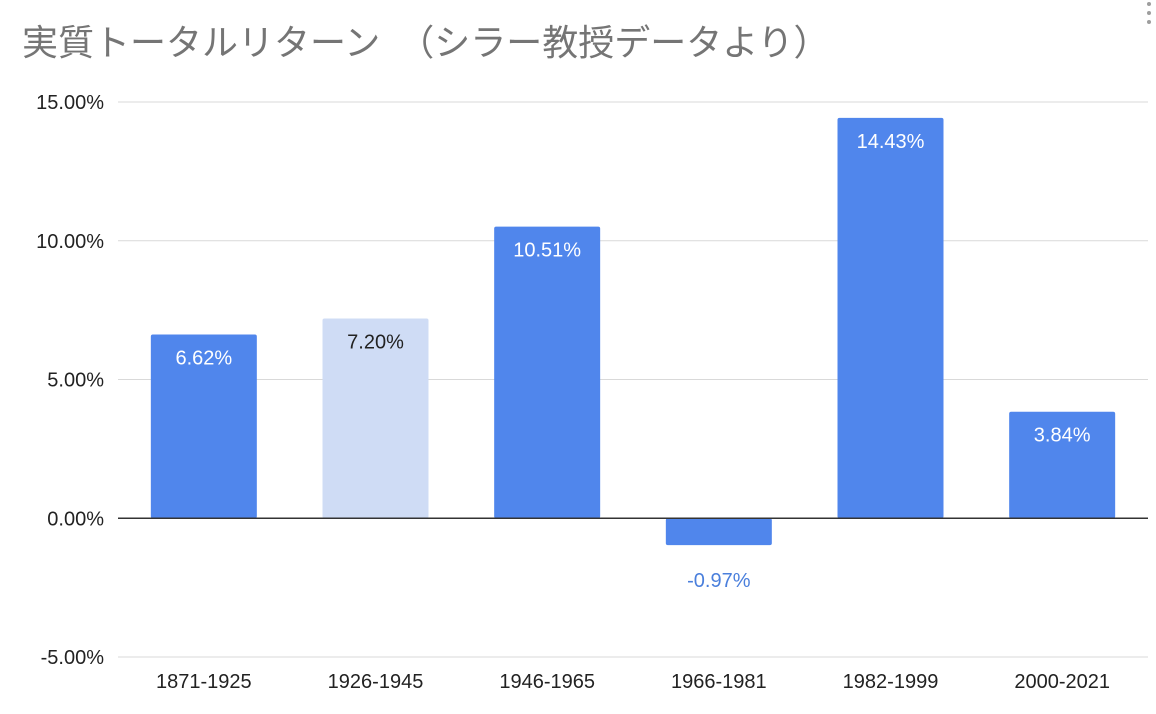 The image size is (1156, 714). What do you see at coordinates (1150, 13) in the screenshot?
I see `vertical-dots-icon` at bounding box center [1150, 13].